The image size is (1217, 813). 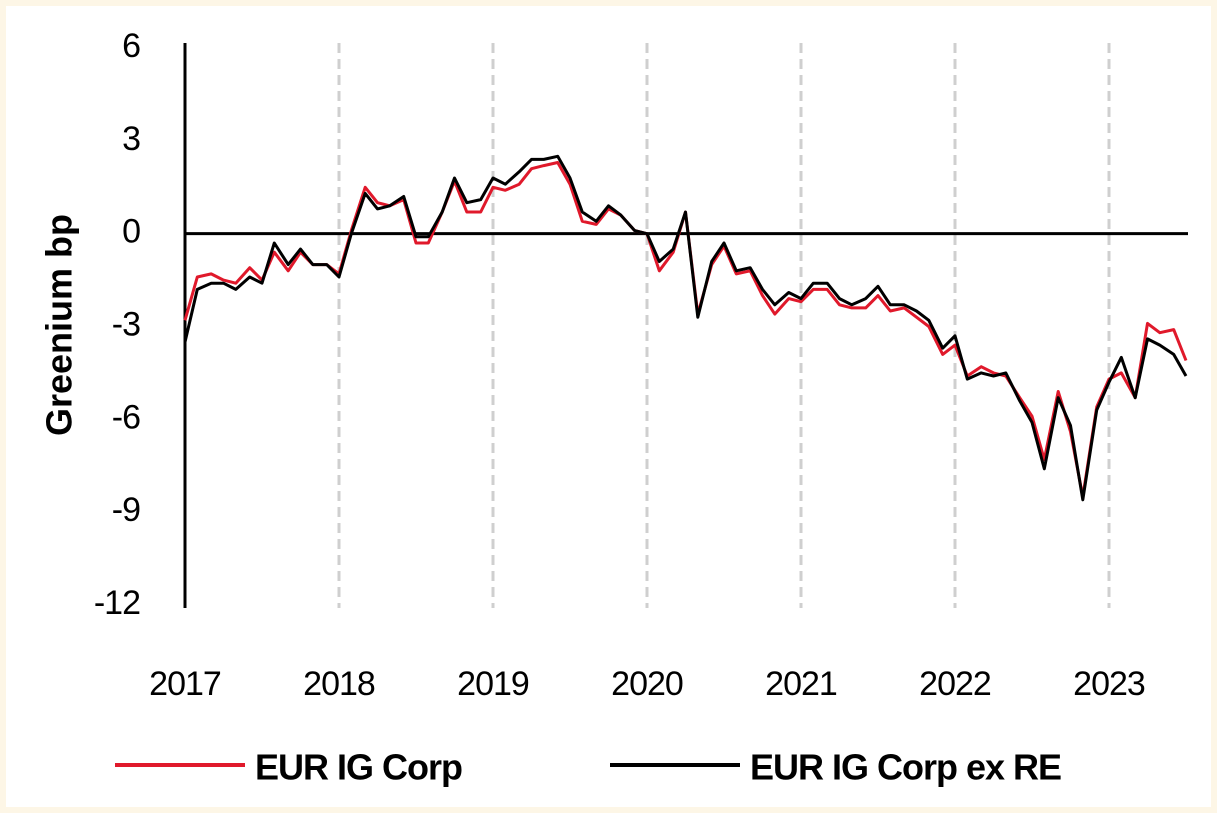 I want to click on x-tick-label: 2023, so click(x=1109, y=684).